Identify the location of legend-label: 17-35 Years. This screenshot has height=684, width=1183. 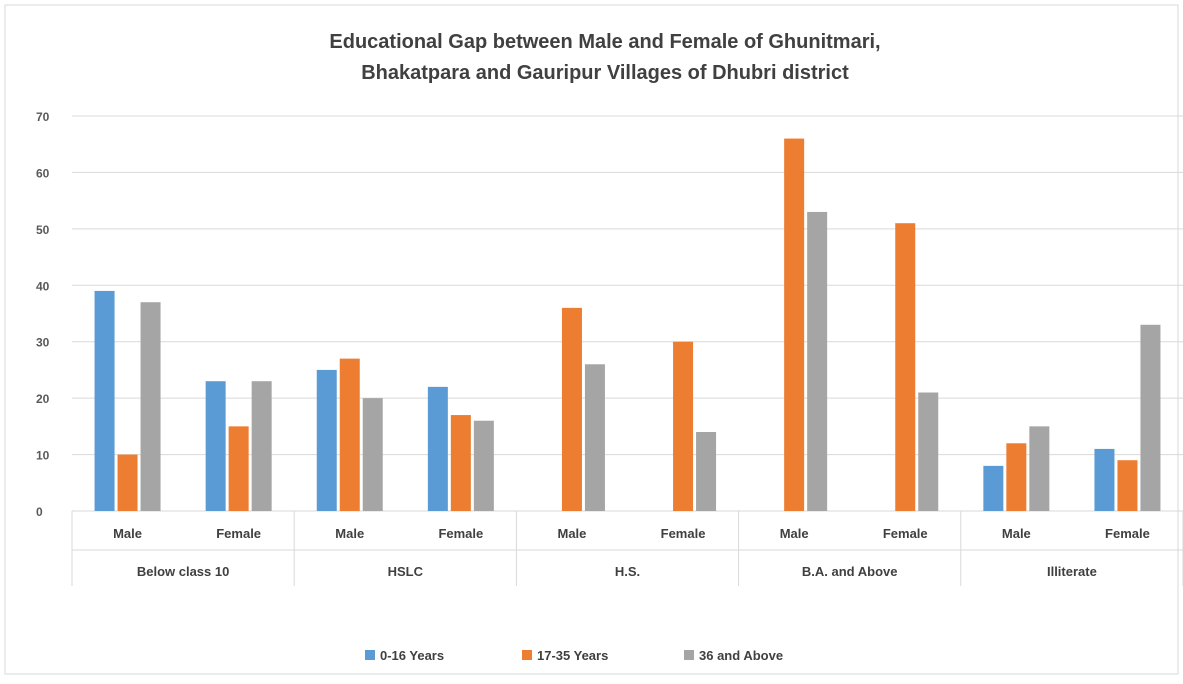
(572, 655).